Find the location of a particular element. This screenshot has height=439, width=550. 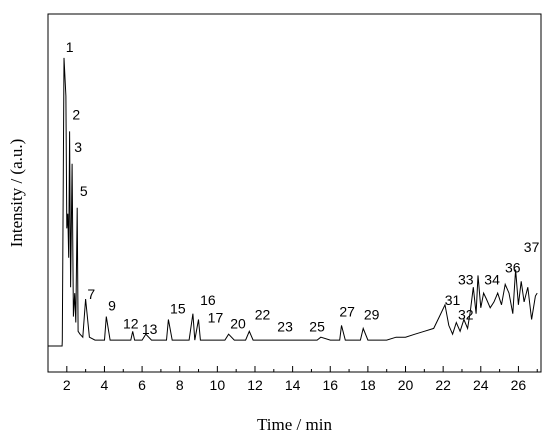

peak-label: 2 is located at coordinates (76, 115).